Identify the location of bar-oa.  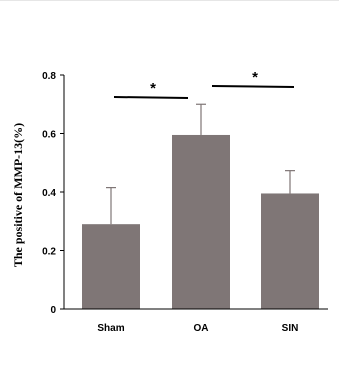
(201, 221).